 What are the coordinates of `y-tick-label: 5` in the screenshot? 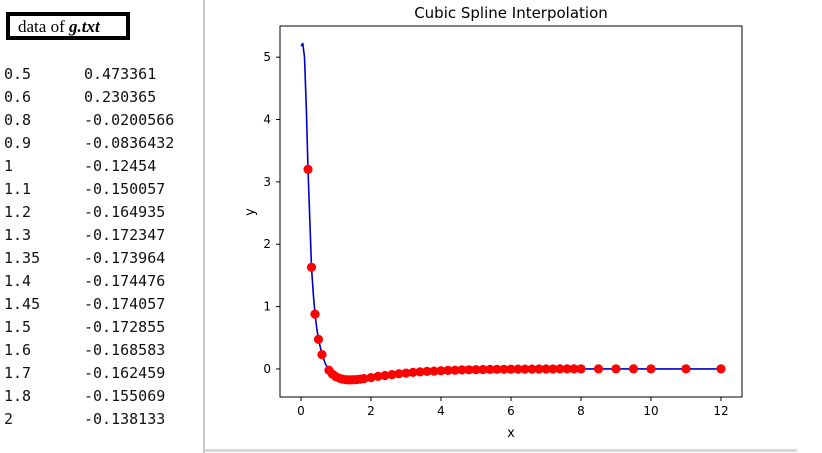 It's located at (267, 57).